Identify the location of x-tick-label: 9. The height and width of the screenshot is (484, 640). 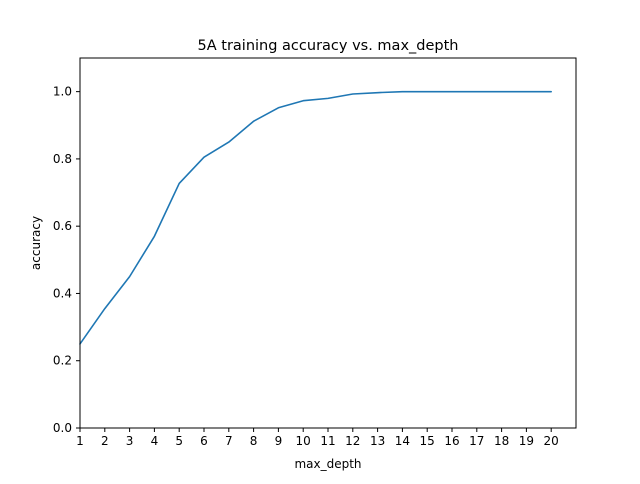
(279, 441).